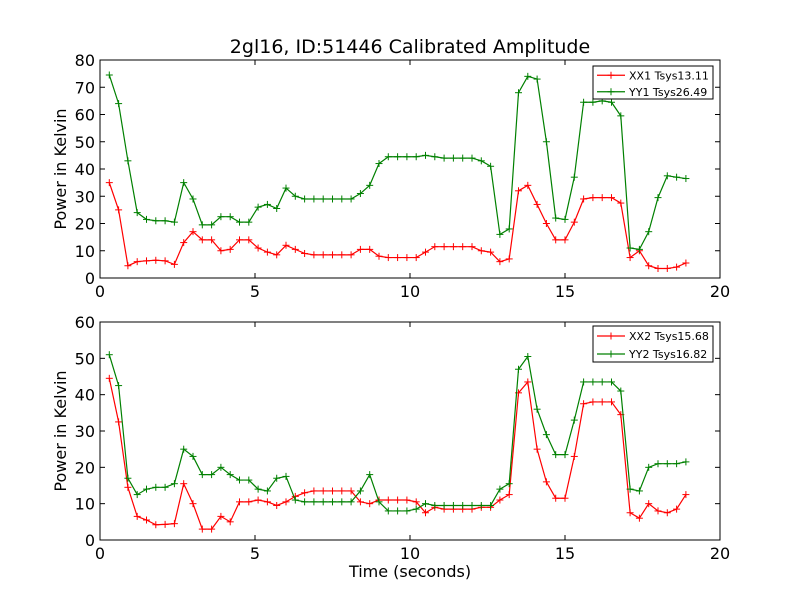 The image size is (800, 600). Describe the element at coordinates (667, 354) in the screenshot. I see `legend-label-yy2: YY2 Tsys16.82` at that location.